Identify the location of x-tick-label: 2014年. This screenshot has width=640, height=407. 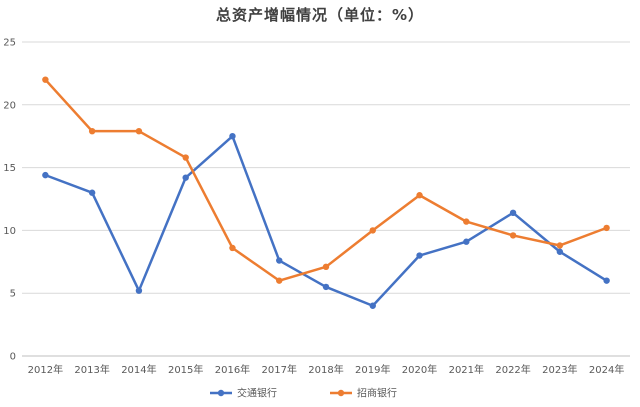
(138, 369).